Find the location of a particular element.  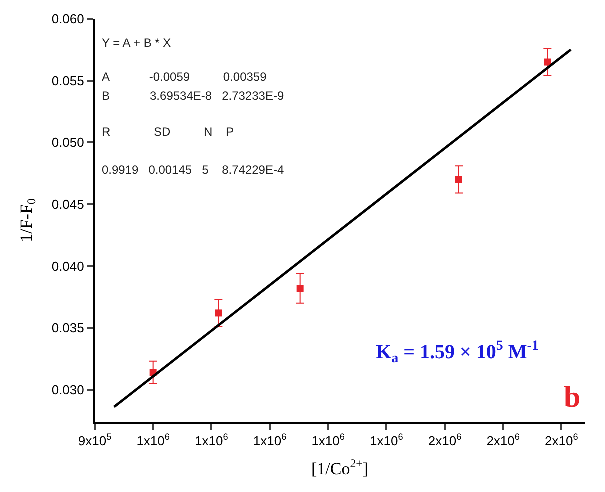

y-tick-label: 0.045 is located at coordinates (68, 204).